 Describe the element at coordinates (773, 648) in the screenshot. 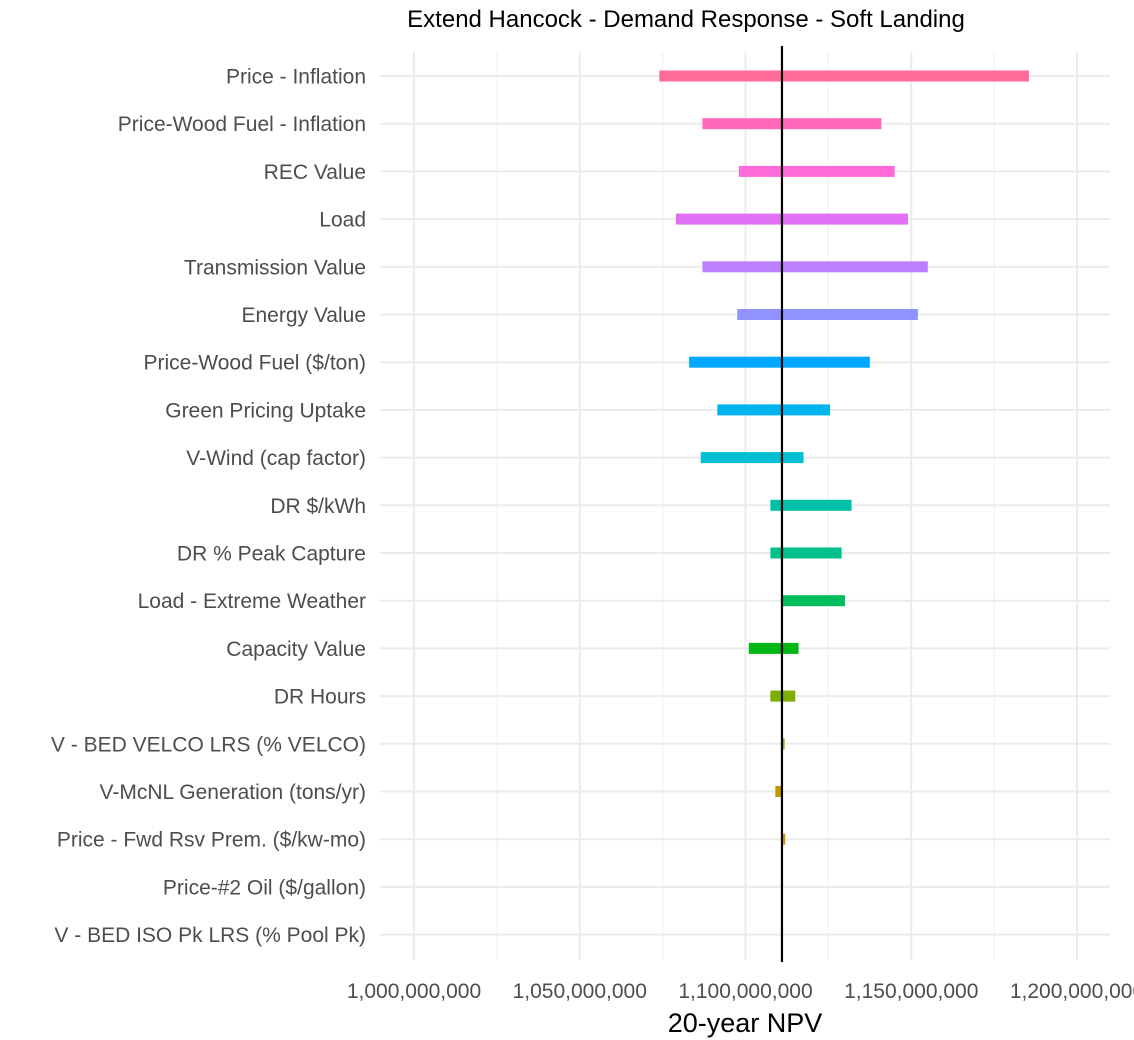

I see `bar-capacity-value` at that location.